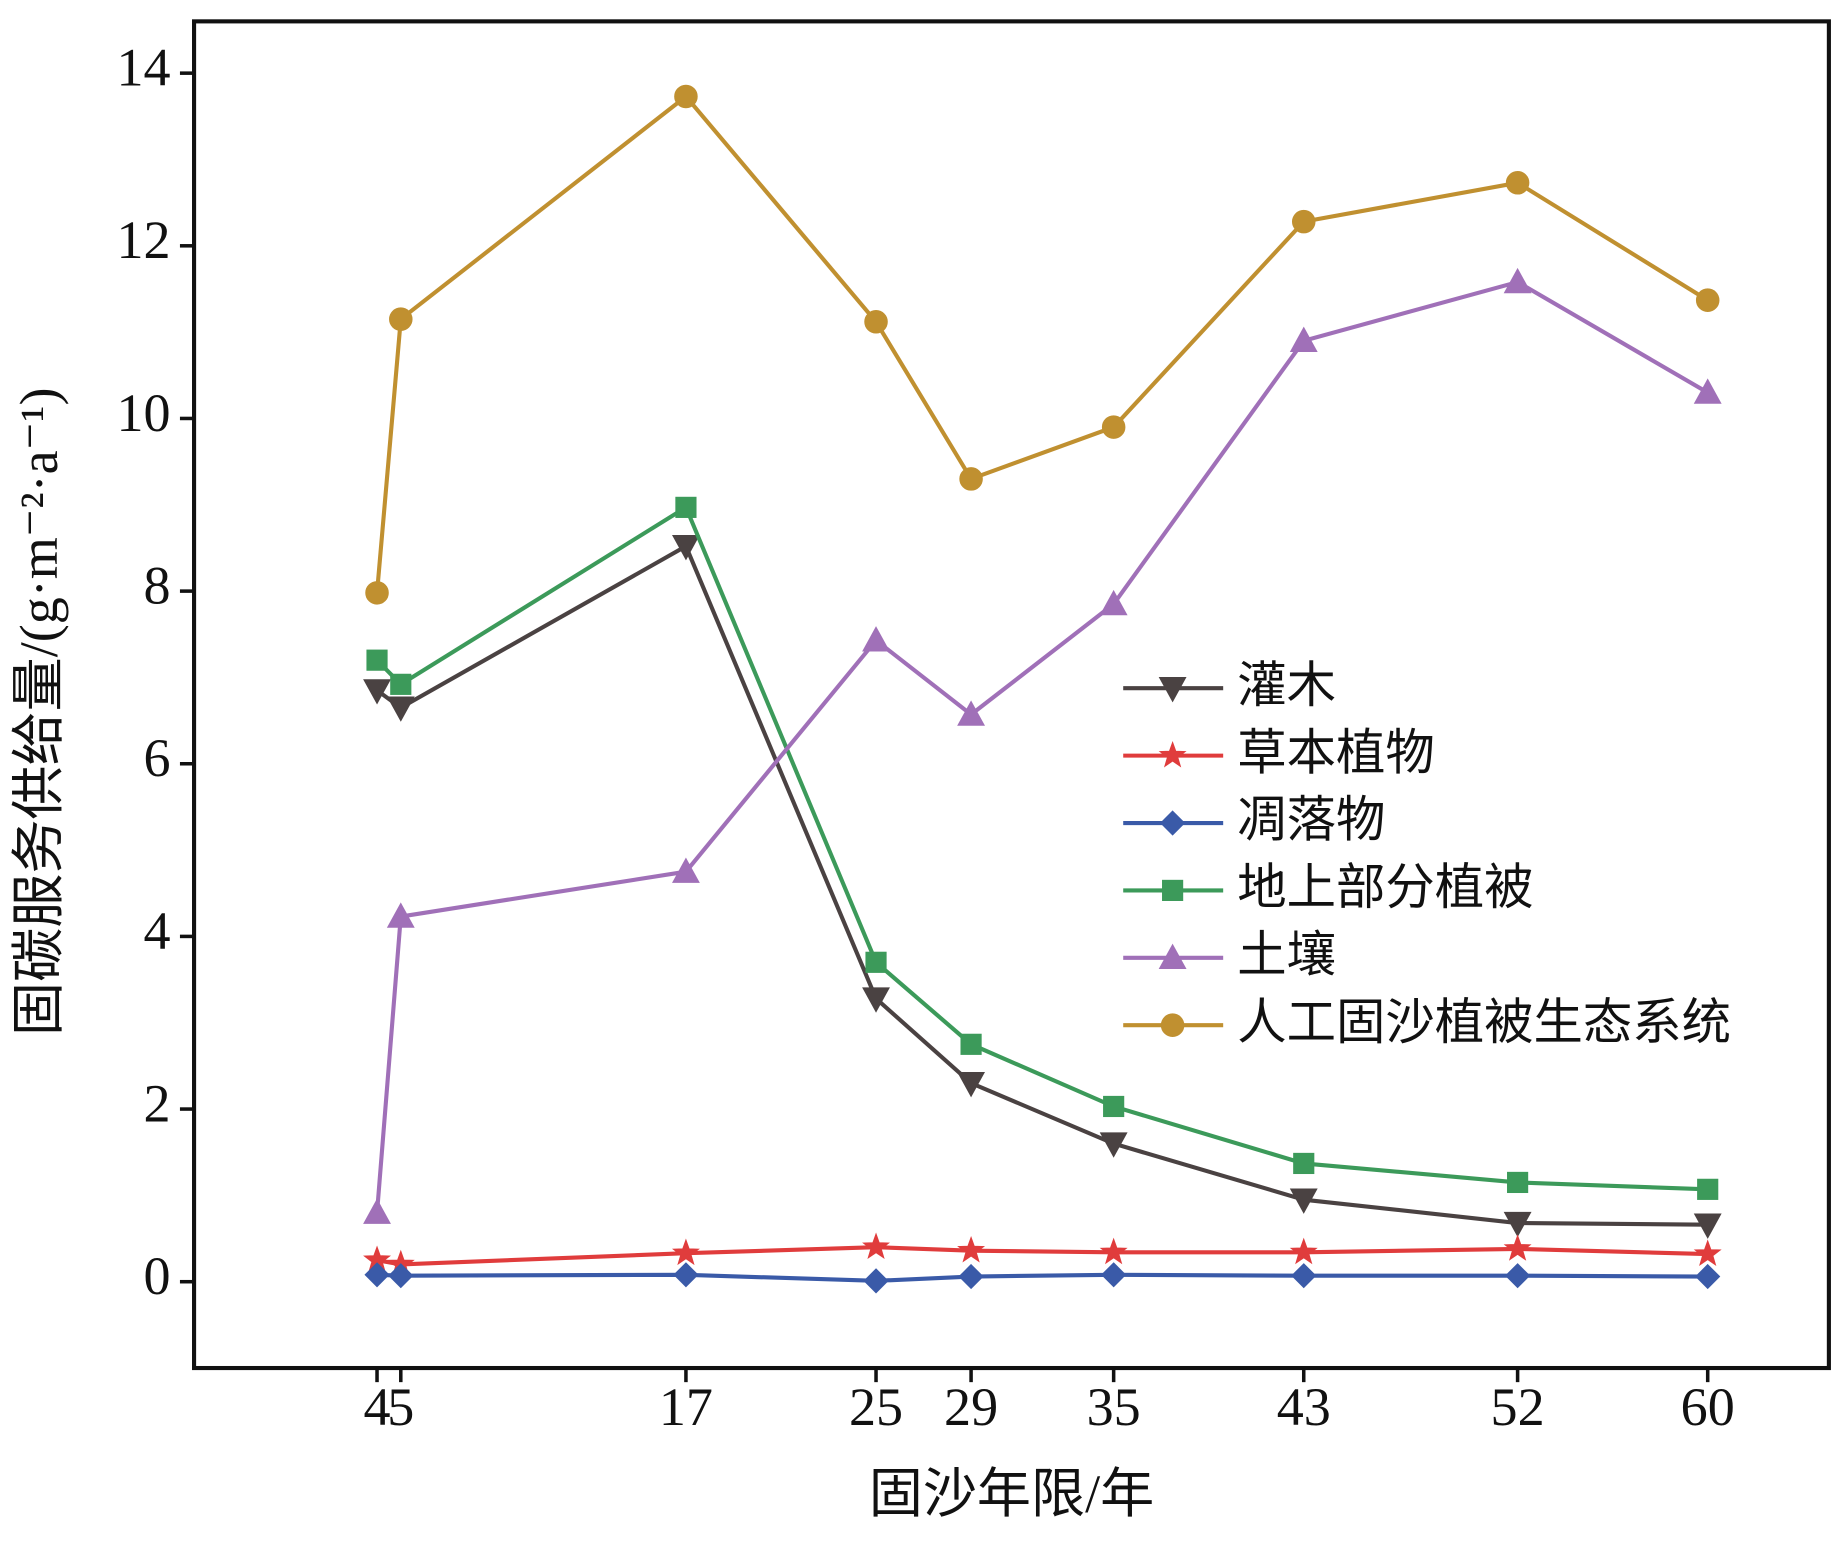 This screenshot has height=1547, width=1843. Describe the element at coordinates (143, 68) in the screenshot. I see `y-tick-label: 14` at that location.